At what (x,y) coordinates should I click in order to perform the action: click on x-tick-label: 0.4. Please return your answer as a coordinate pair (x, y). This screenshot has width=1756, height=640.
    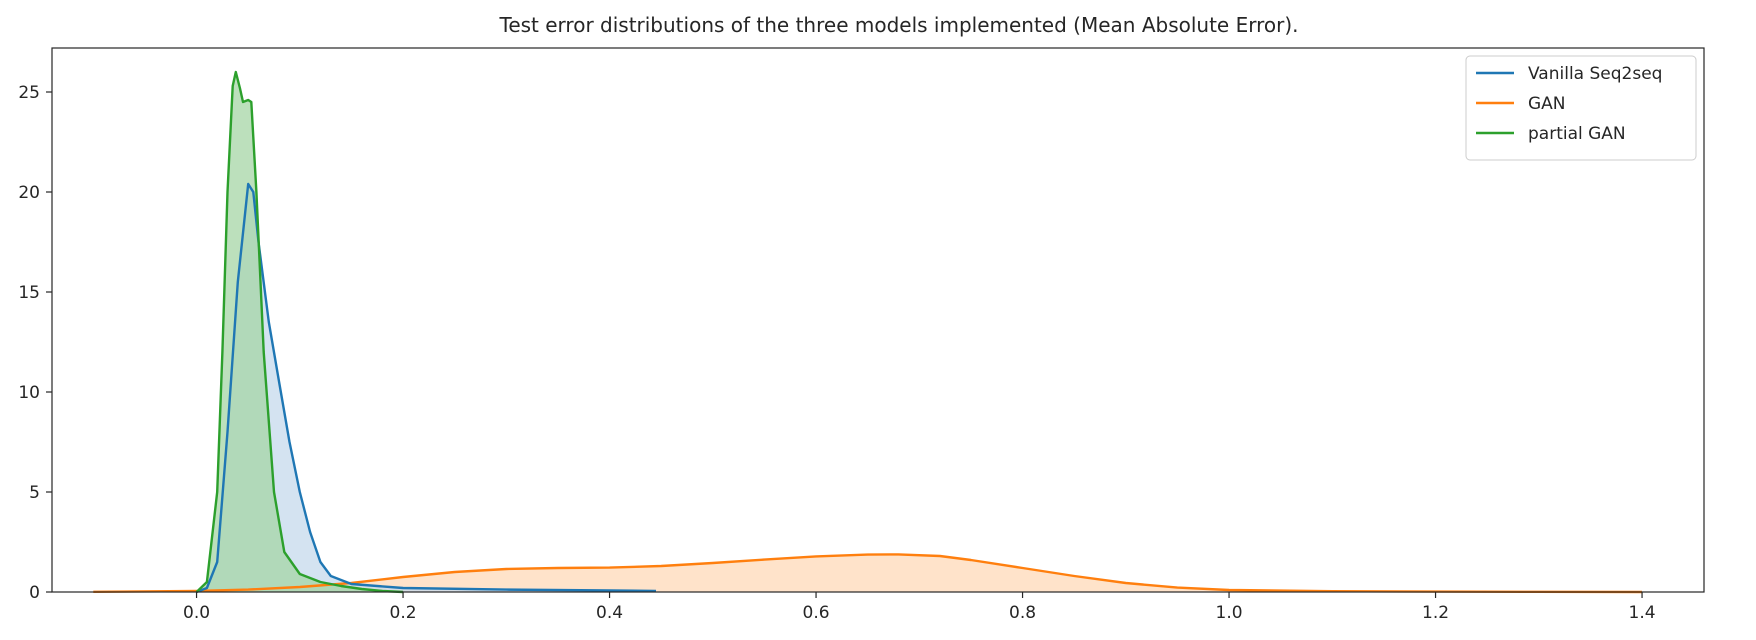
    Looking at the image, I should click on (609, 613).